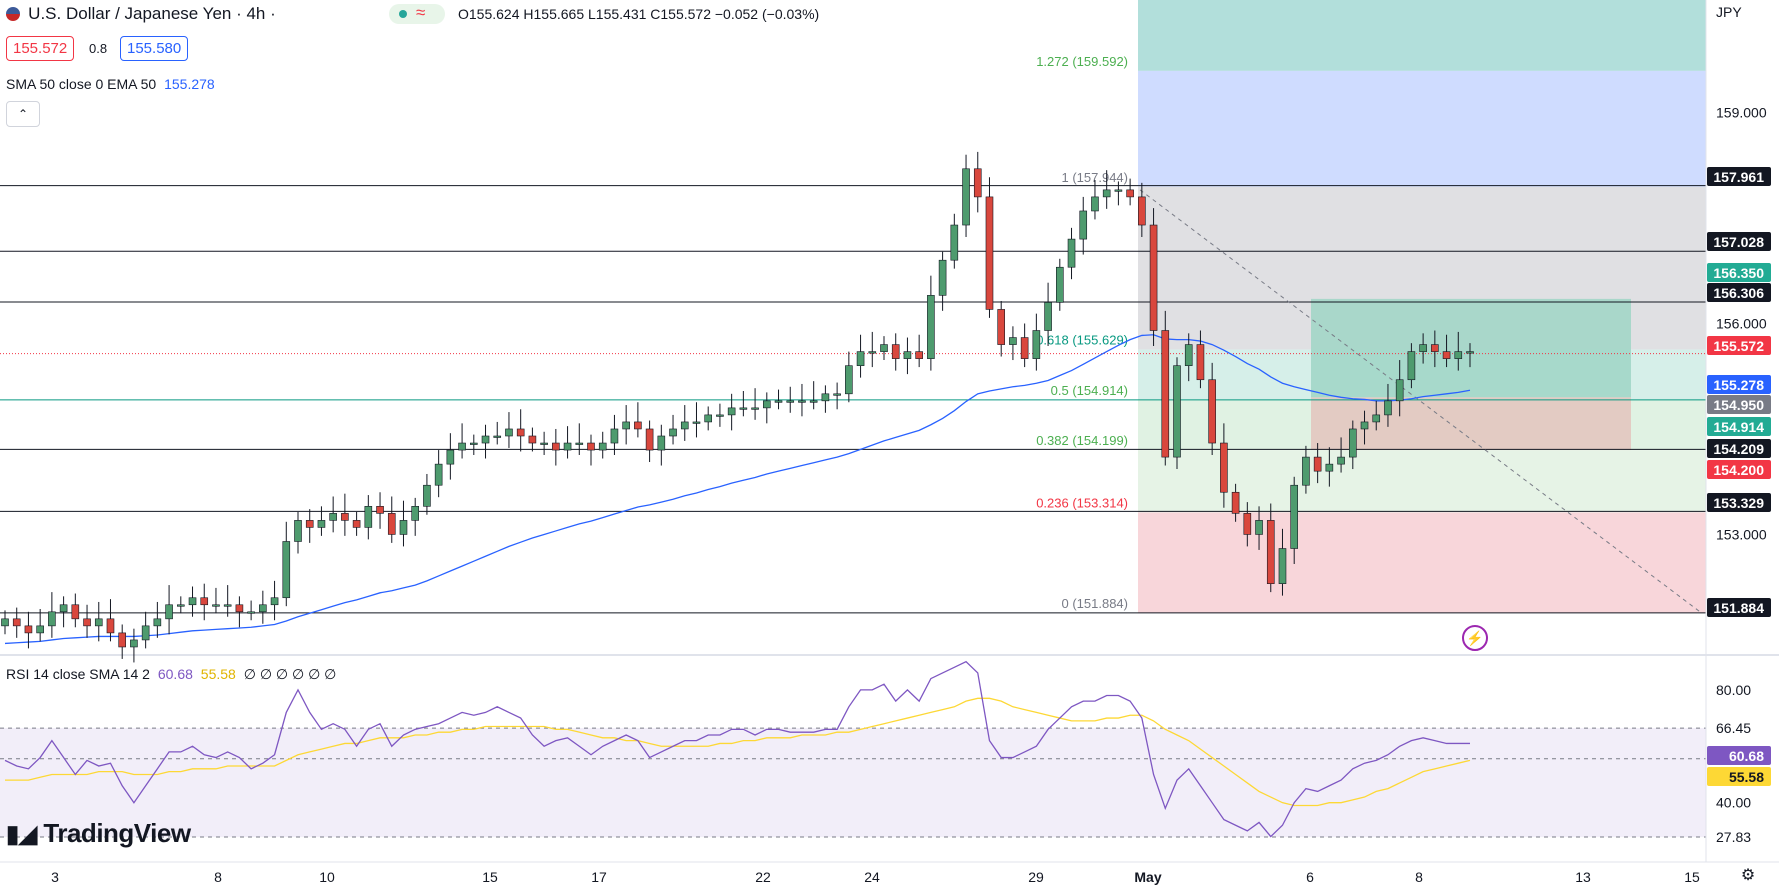  I want to click on time-tick-label: 22, so click(763, 877).